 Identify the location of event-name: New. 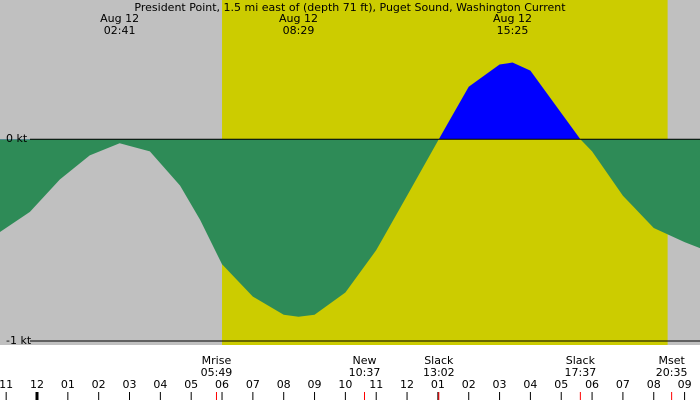
(364, 360).